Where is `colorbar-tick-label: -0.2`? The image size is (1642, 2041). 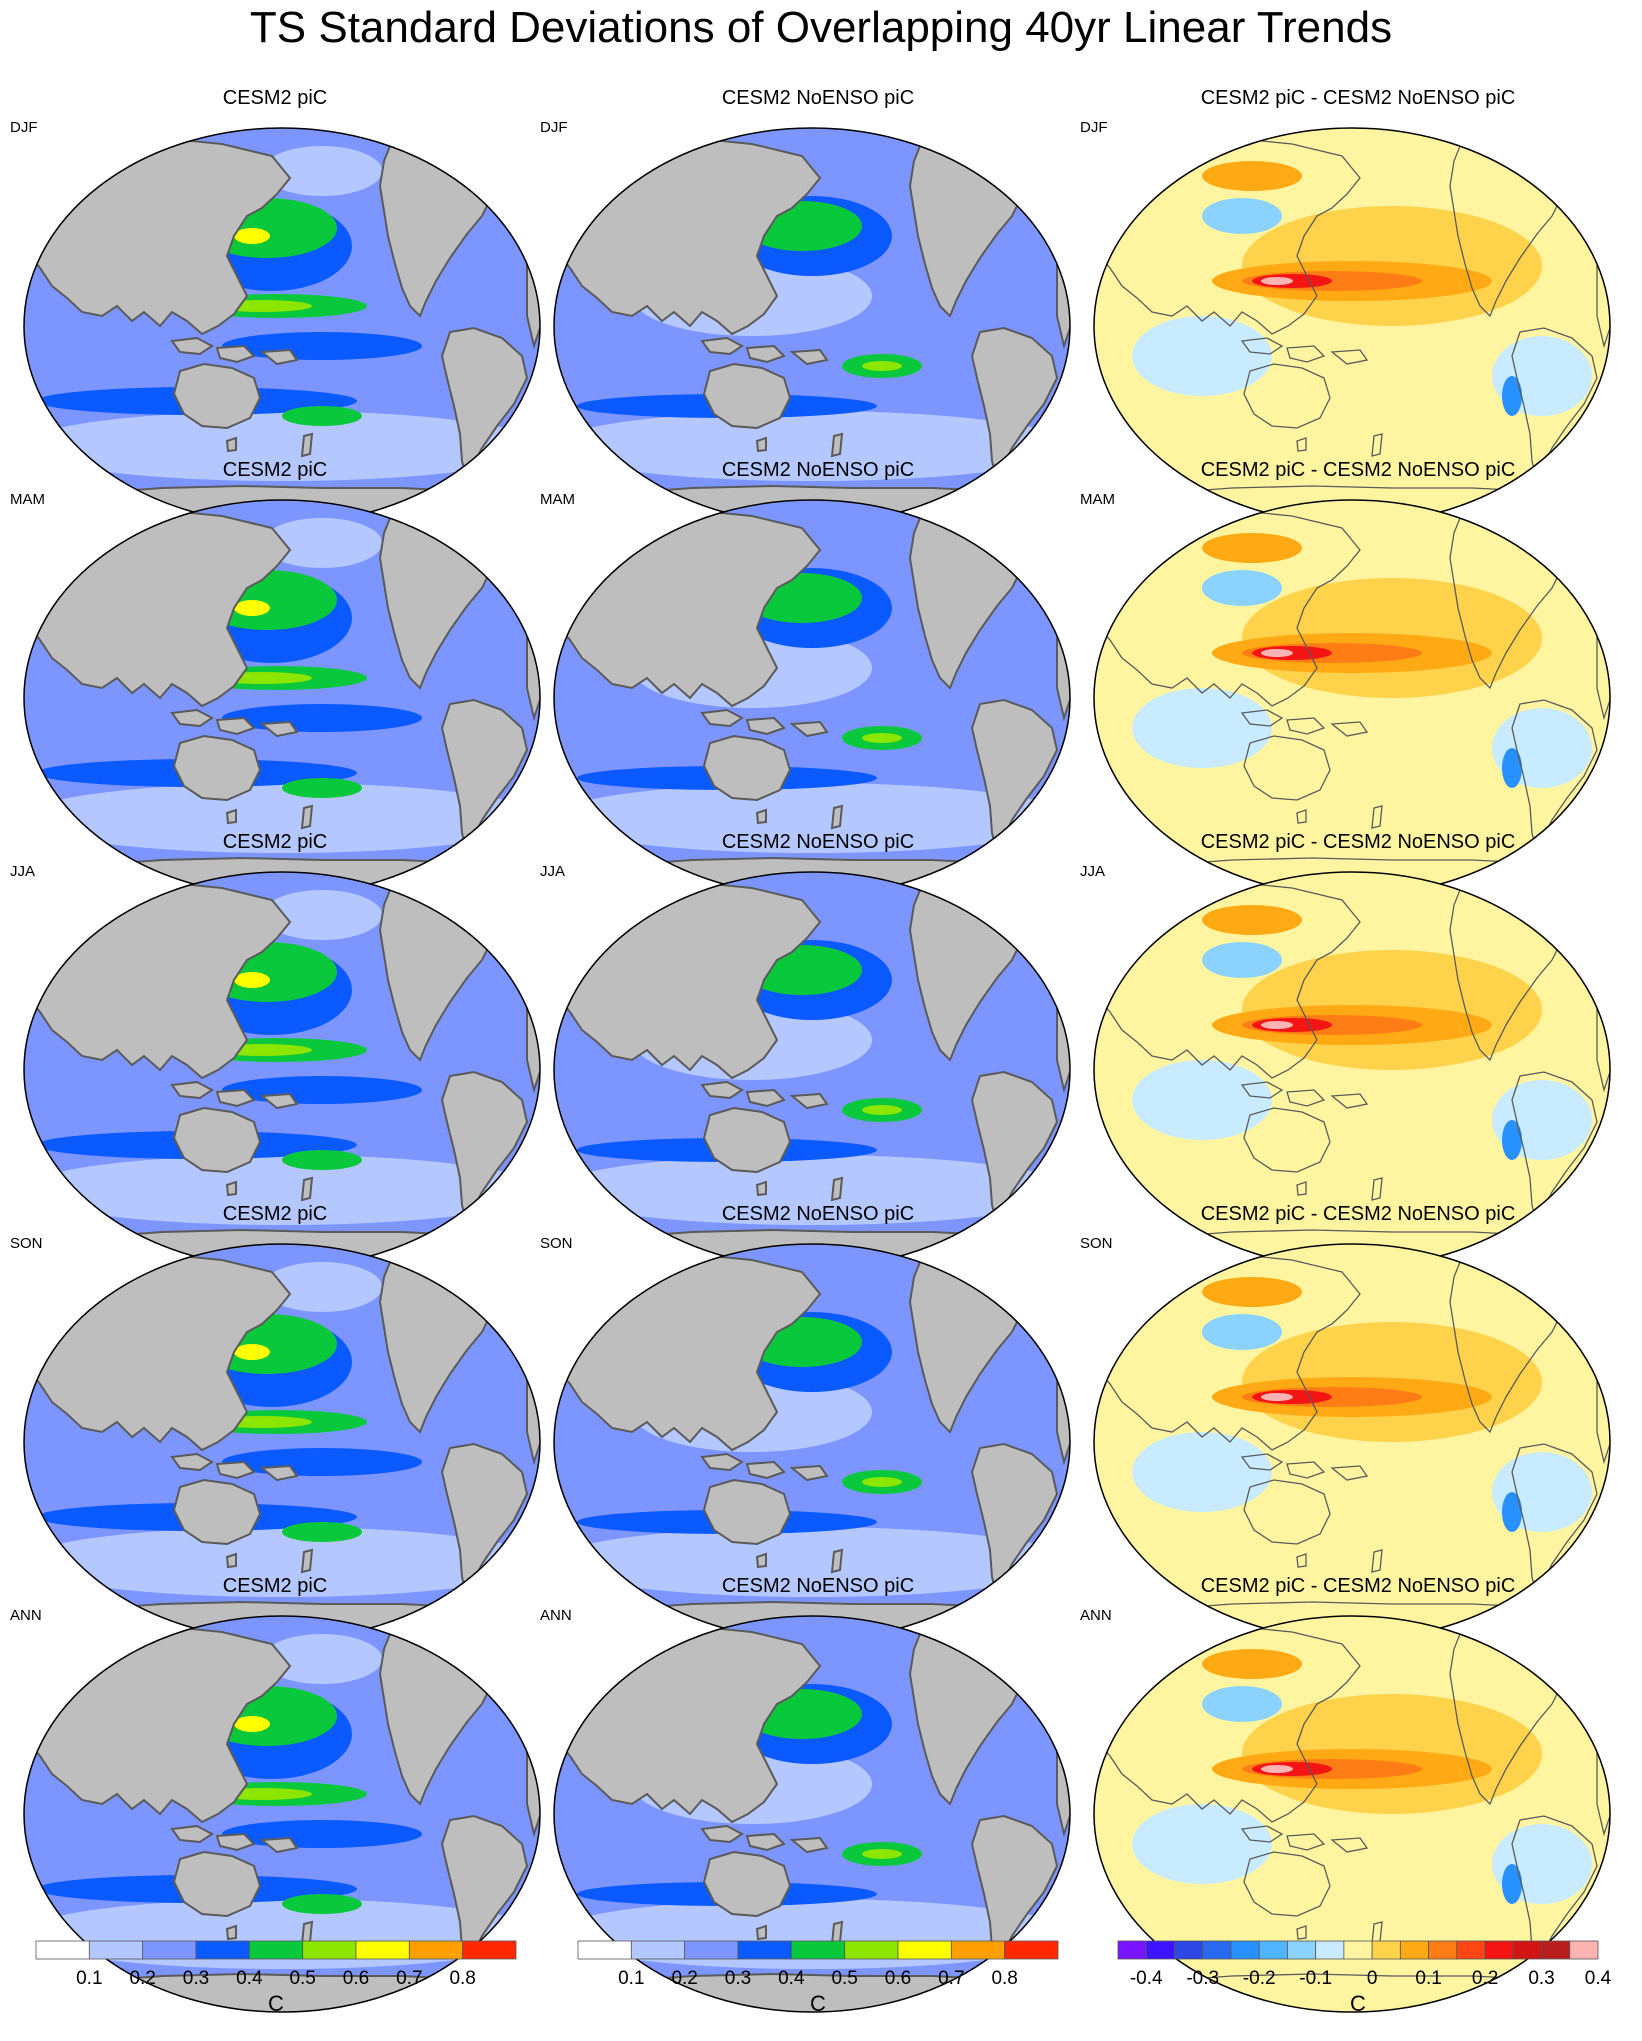 colorbar-tick-label: -0.2 is located at coordinates (1259, 1978).